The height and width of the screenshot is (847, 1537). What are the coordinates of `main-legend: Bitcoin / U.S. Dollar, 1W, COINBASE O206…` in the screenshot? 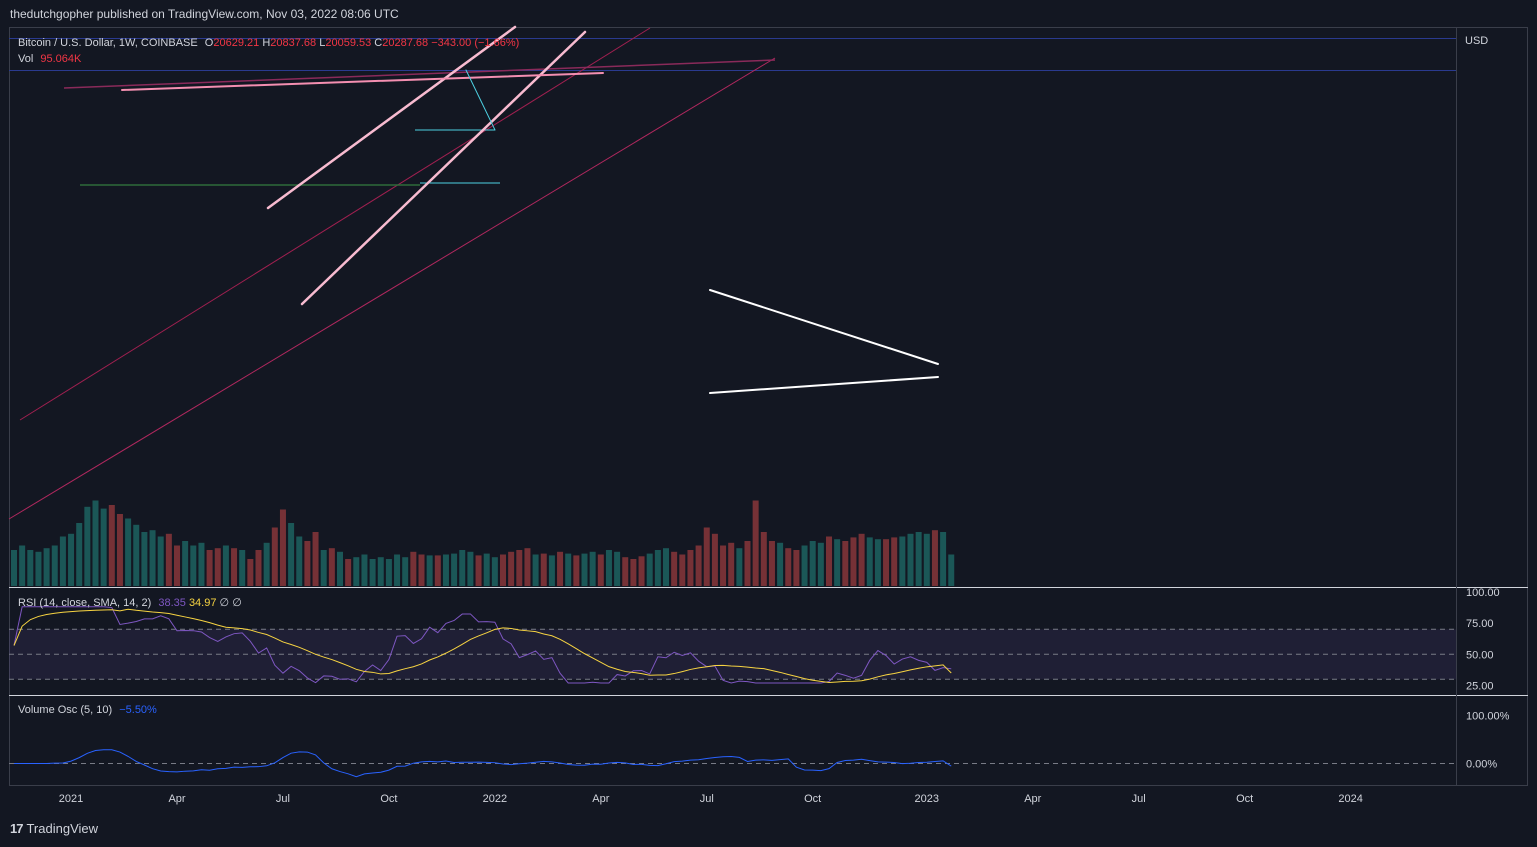 It's located at (268, 51).